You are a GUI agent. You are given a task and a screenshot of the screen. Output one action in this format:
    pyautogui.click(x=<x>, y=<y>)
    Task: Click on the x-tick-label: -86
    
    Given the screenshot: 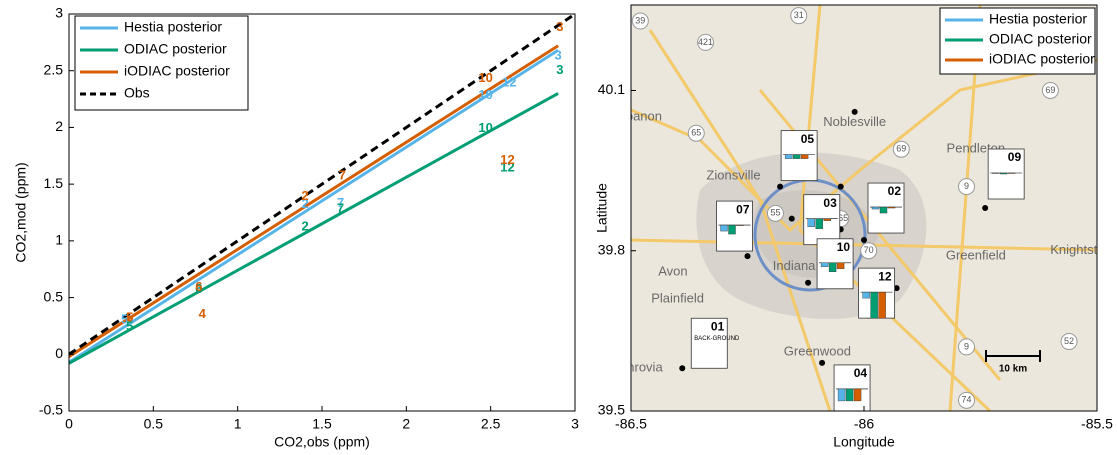 What is the action you would take?
    pyautogui.click(x=864, y=424)
    